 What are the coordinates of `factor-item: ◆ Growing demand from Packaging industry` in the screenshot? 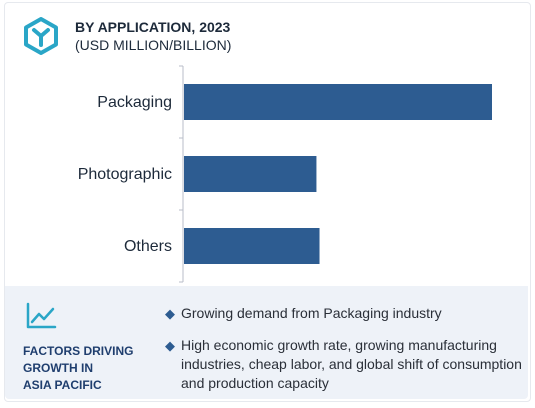 It's located at (345, 313).